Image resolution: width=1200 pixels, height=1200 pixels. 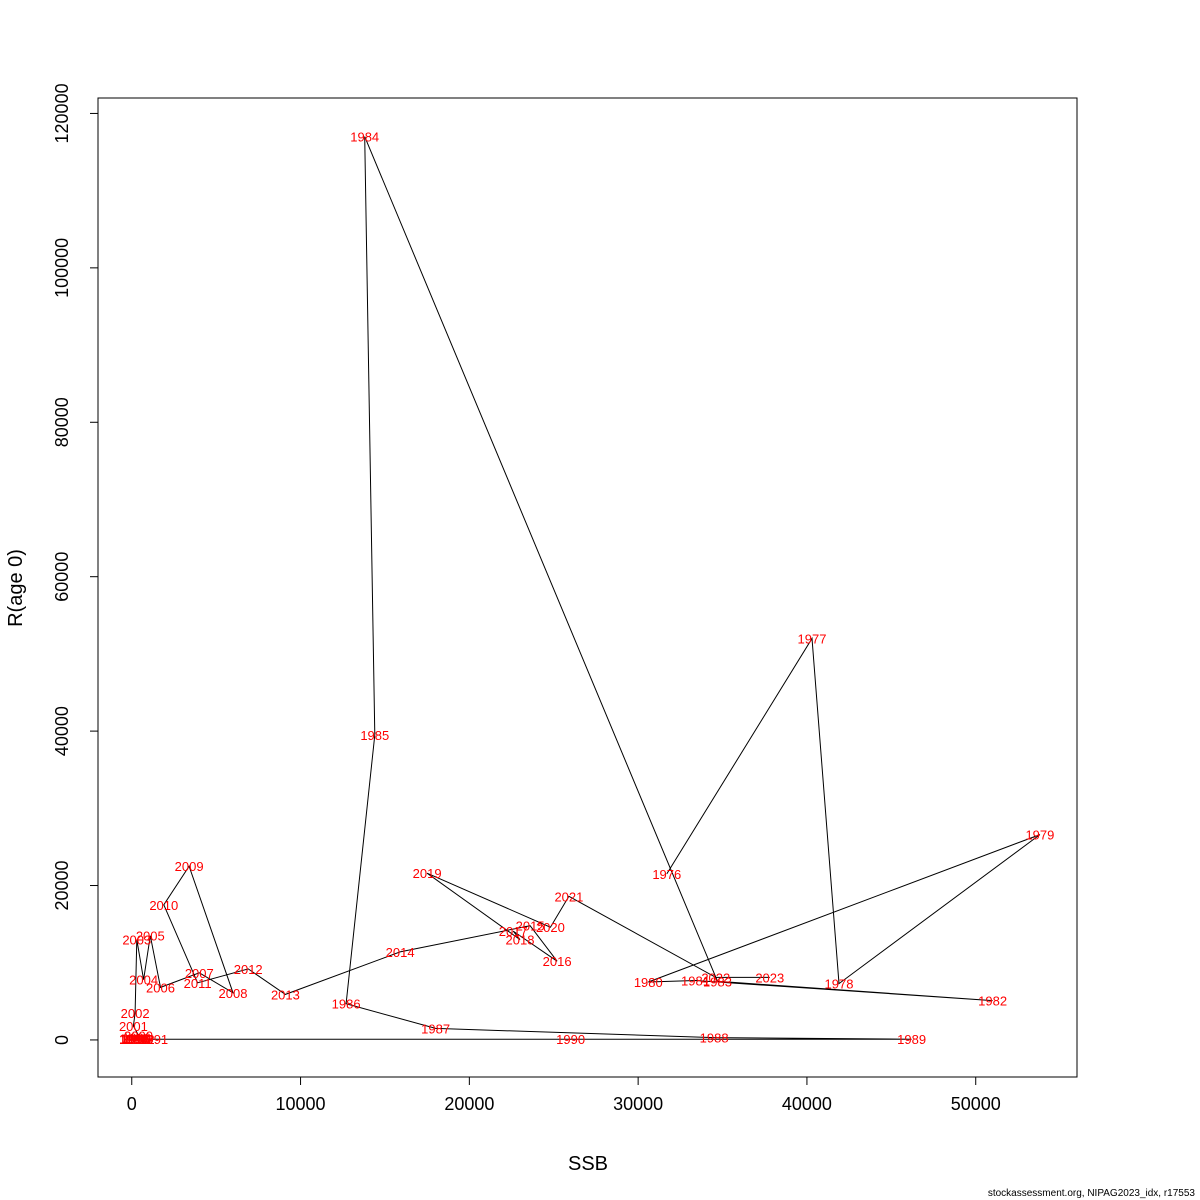 What do you see at coordinates (150, 936) in the screenshot?
I see `point-label-2005: 2005` at bounding box center [150, 936].